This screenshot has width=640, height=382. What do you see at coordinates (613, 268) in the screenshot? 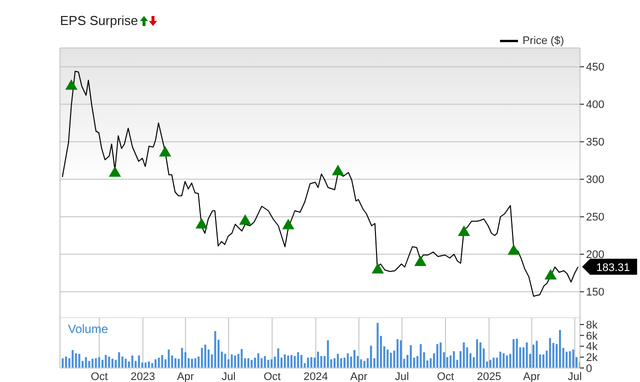
I see `annotation: 183.31` at bounding box center [613, 268].